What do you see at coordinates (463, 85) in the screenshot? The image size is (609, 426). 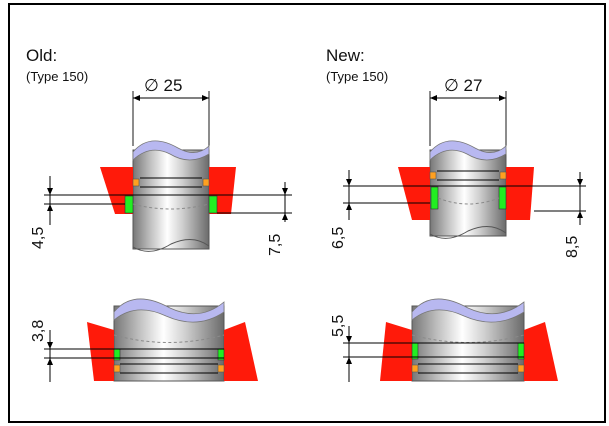 I see `new-diameter-label: ∅ 27` at bounding box center [463, 85].